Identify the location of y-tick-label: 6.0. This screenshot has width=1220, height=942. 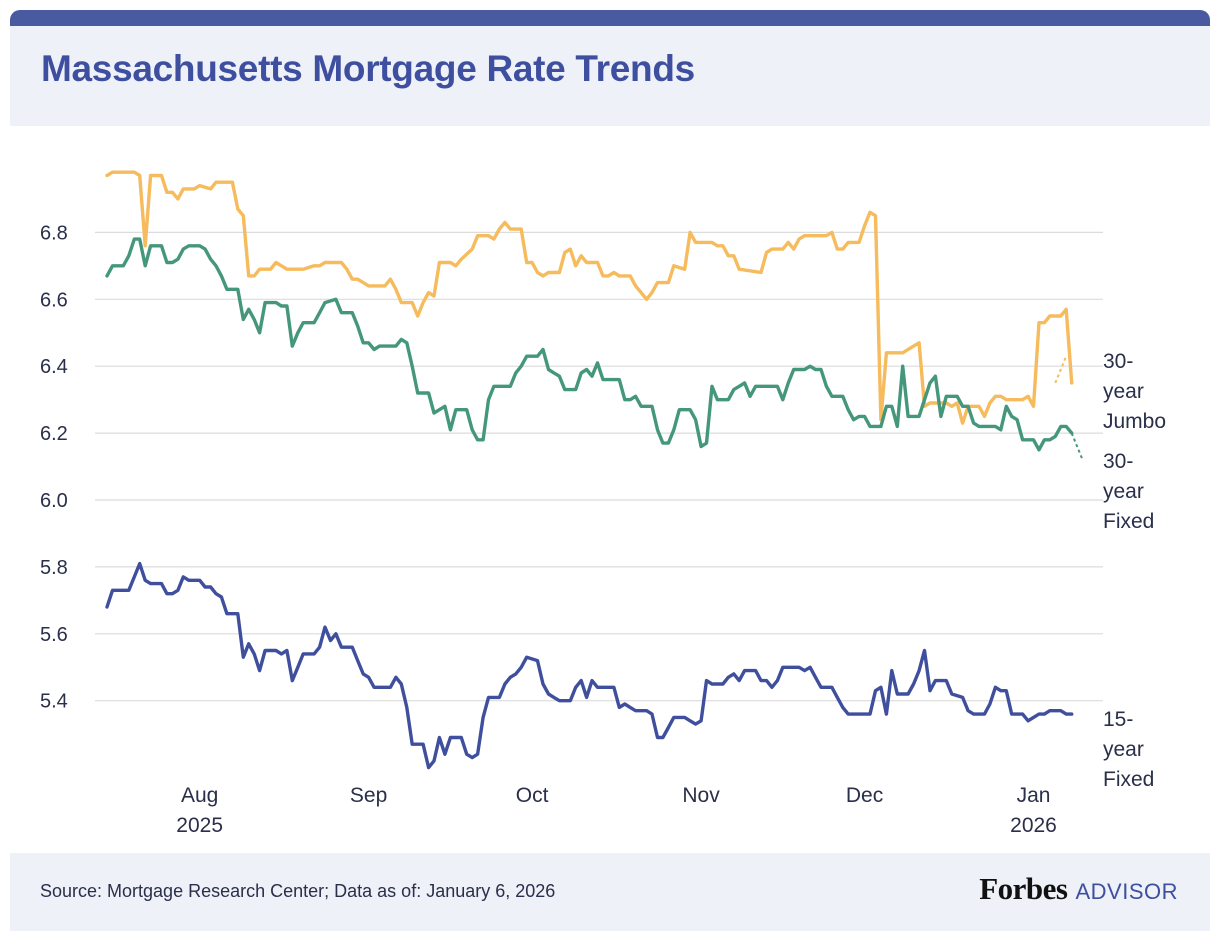
(54, 501).